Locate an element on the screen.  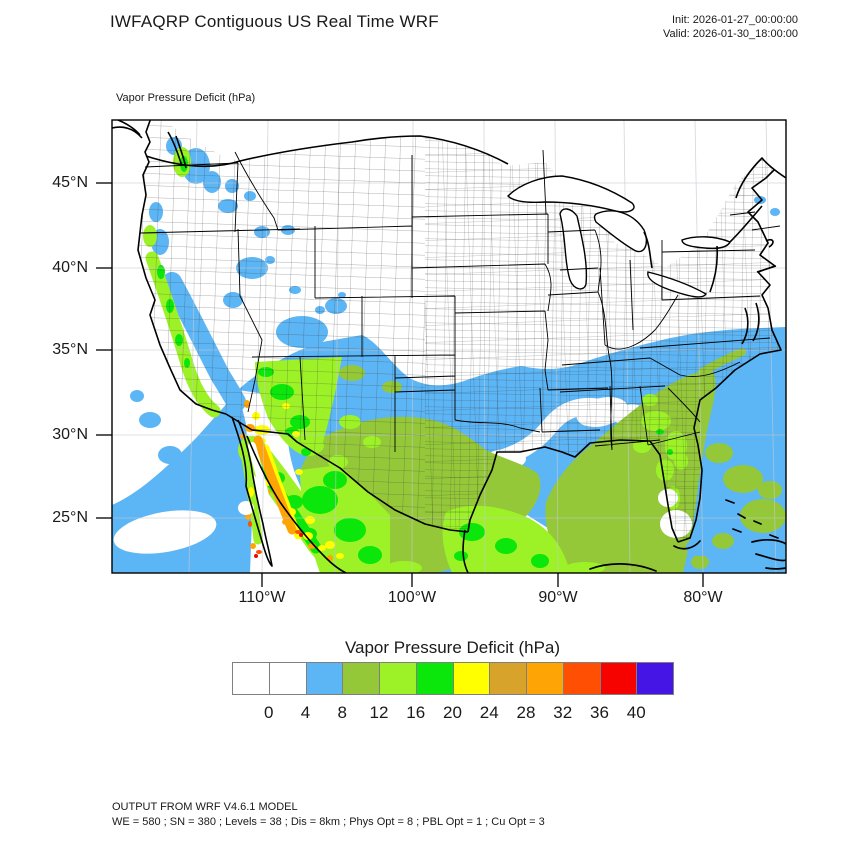
legend-tick-label: 20 is located at coordinates (452, 712).